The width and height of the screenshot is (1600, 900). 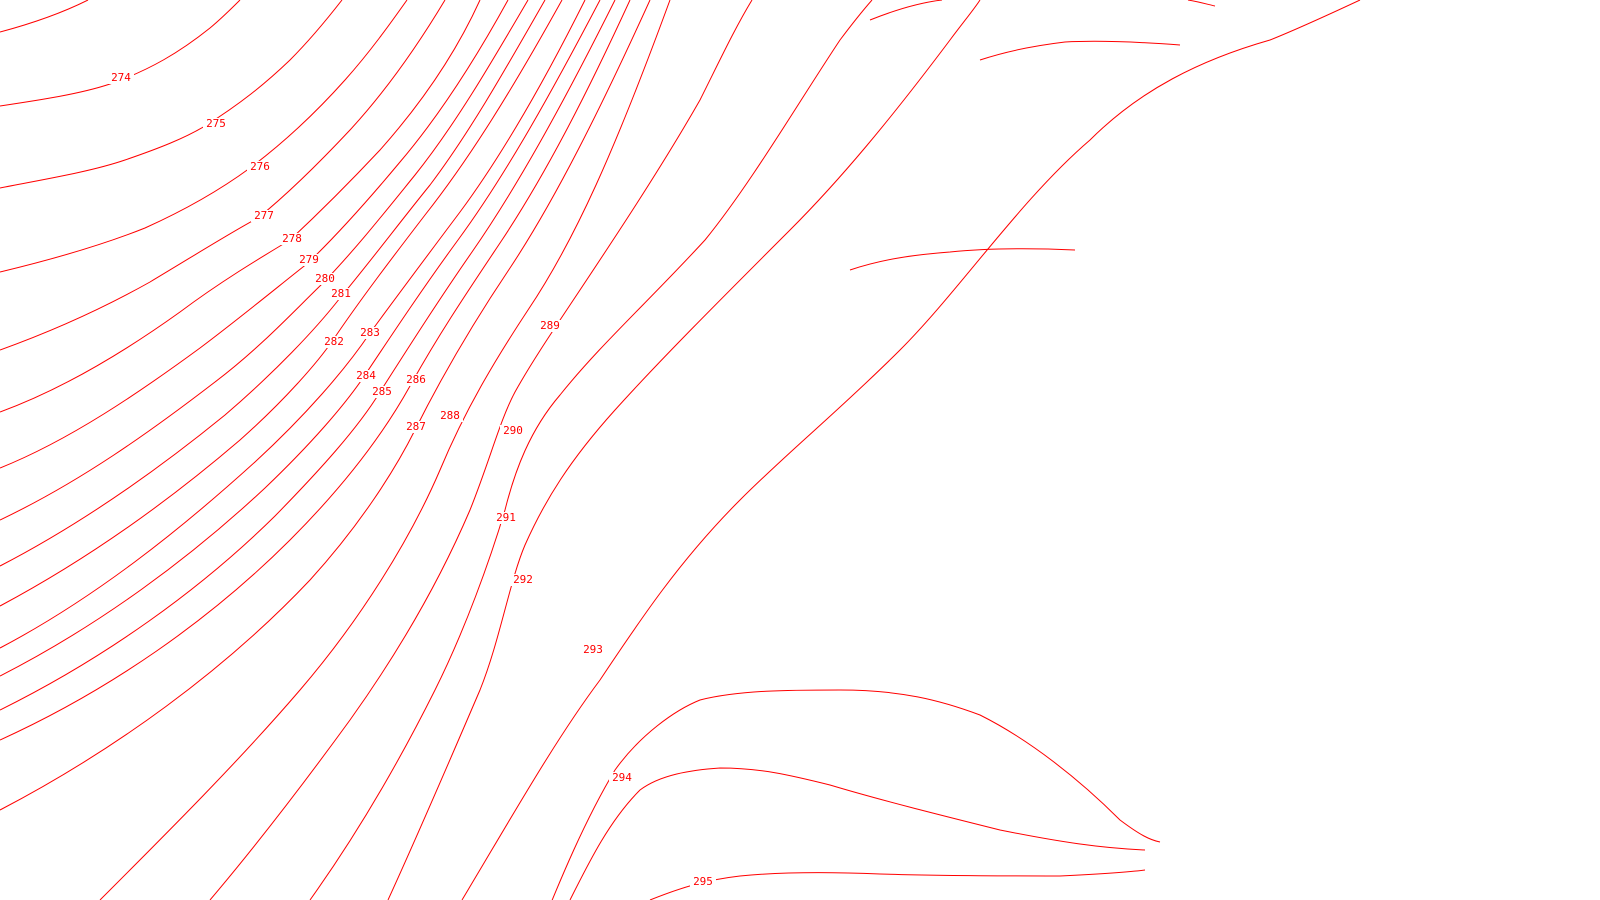 I want to click on svg-text: 287, so click(x=416, y=426).